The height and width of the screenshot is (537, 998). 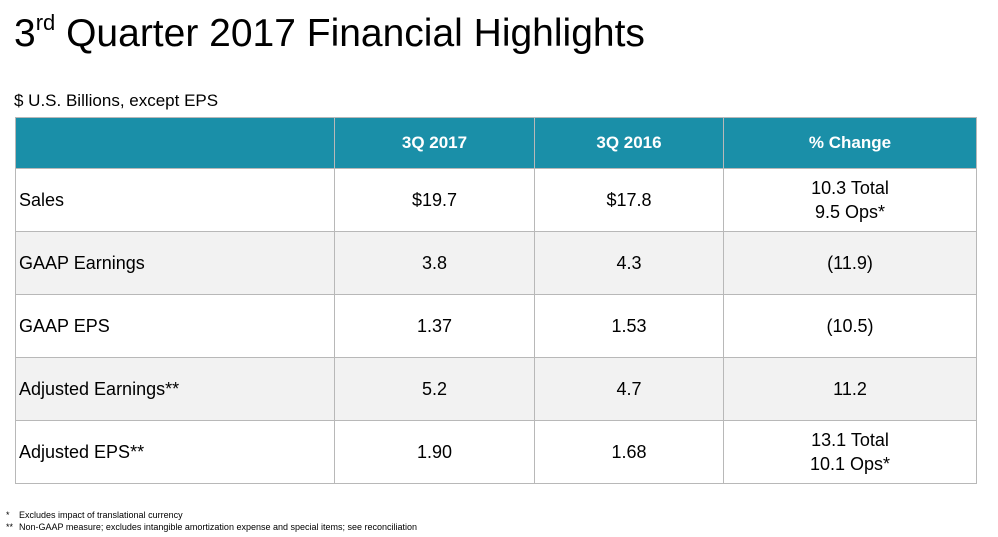 What do you see at coordinates (175, 326) in the screenshot?
I see `row-label: GAAP EPS` at bounding box center [175, 326].